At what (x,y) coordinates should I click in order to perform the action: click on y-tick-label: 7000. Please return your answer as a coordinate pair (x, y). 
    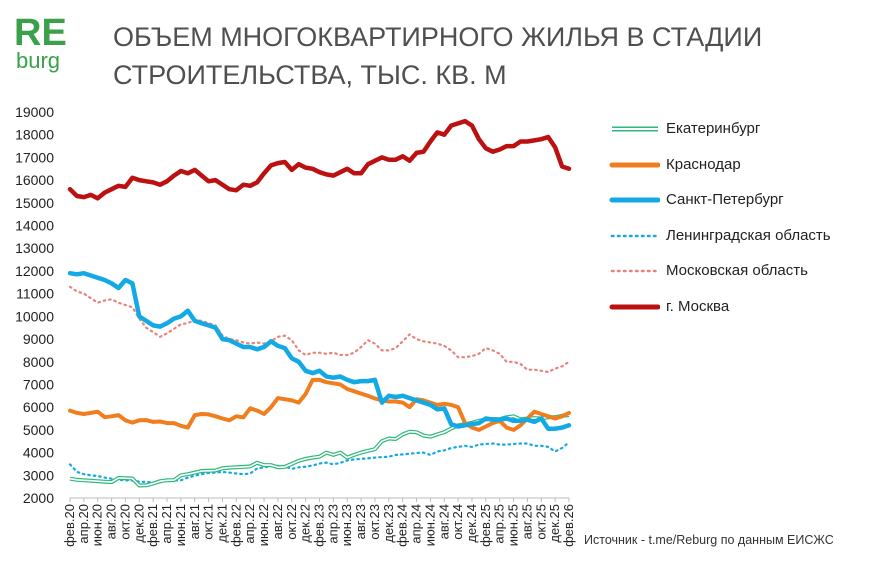
    Looking at the image, I should click on (38, 384).